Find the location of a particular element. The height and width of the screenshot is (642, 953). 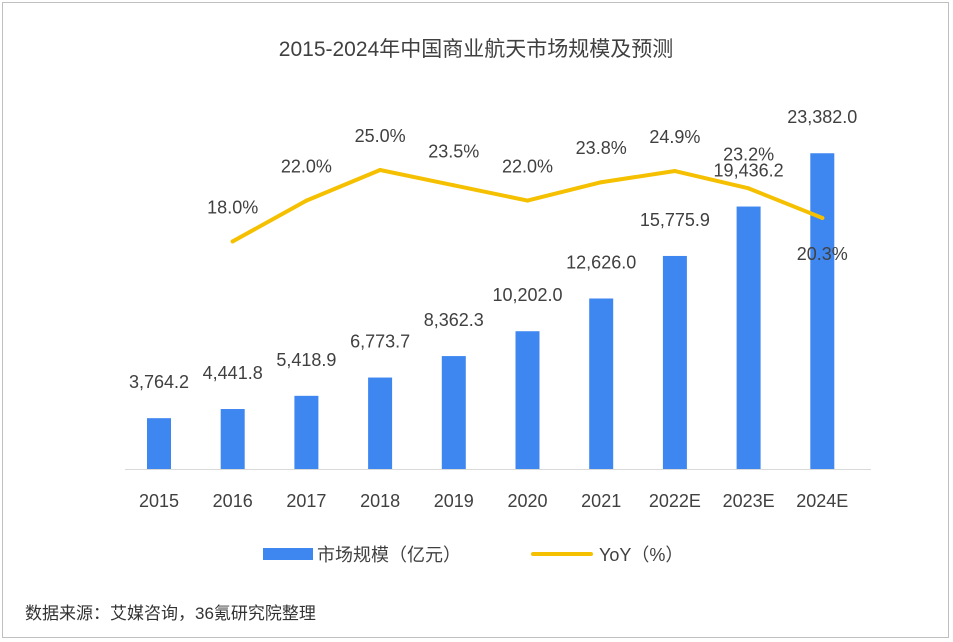

legend-bar-swatch is located at coordinates (288, 554).